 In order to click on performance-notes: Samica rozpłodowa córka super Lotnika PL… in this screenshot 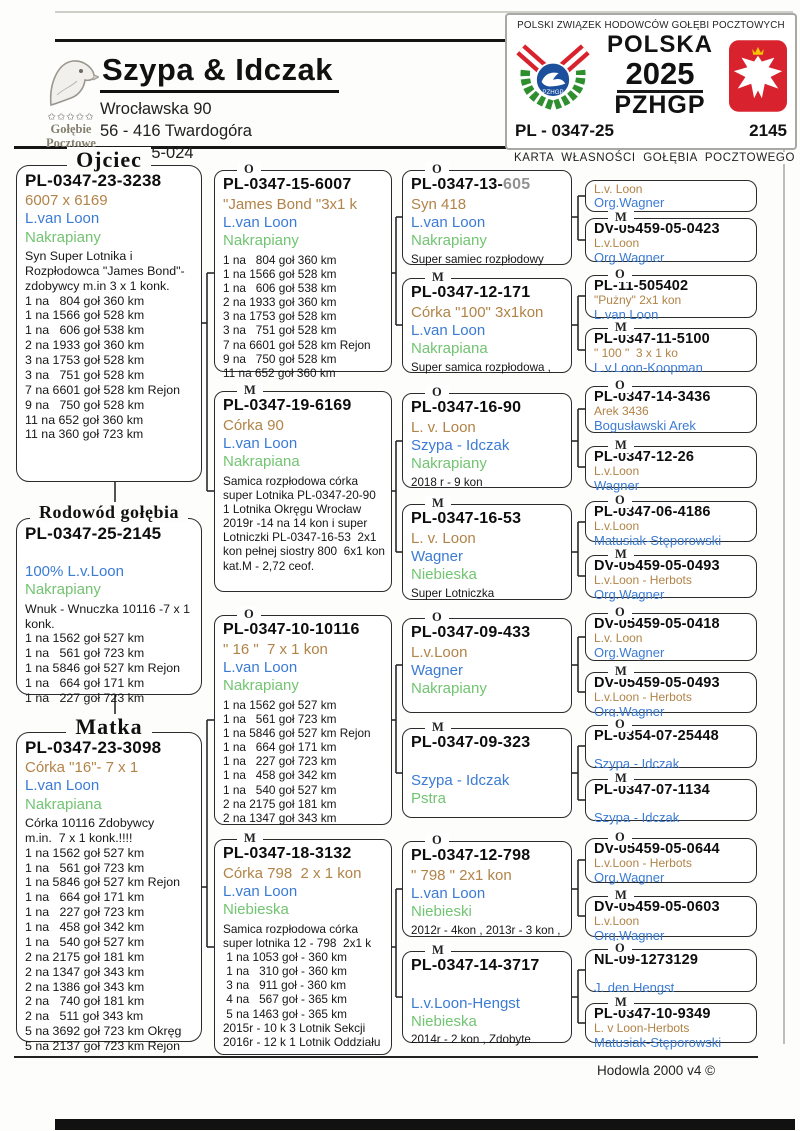, I will do `click(304, 523)`.